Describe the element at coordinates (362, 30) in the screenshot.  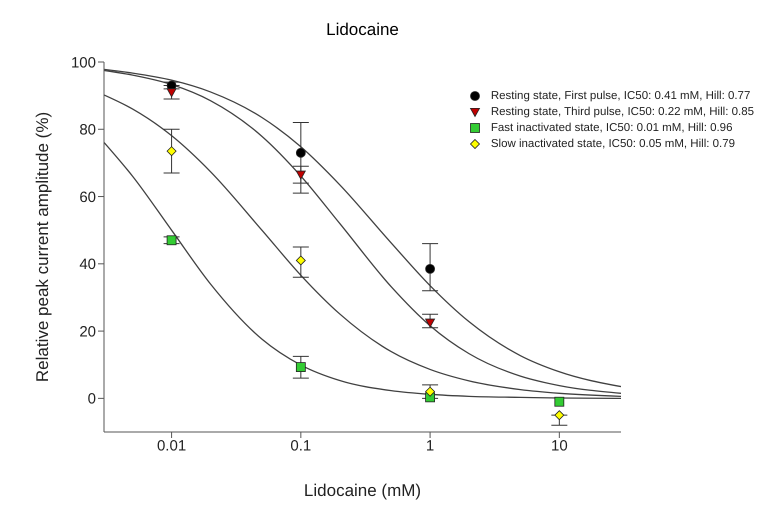
I see `chart-title: Lidocaine` at that location.